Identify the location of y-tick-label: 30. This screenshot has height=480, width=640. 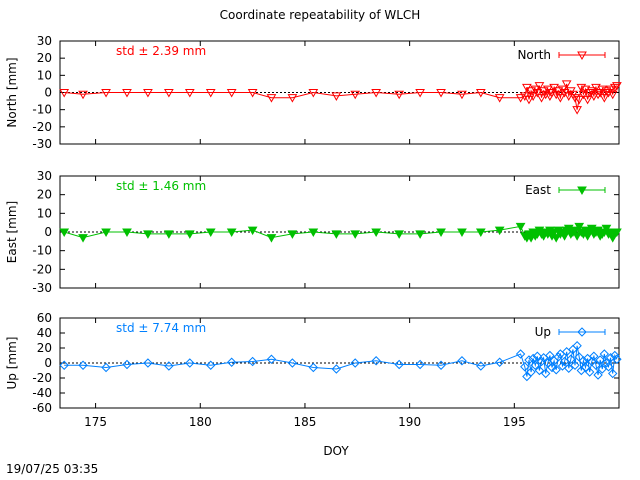
(44, 176).